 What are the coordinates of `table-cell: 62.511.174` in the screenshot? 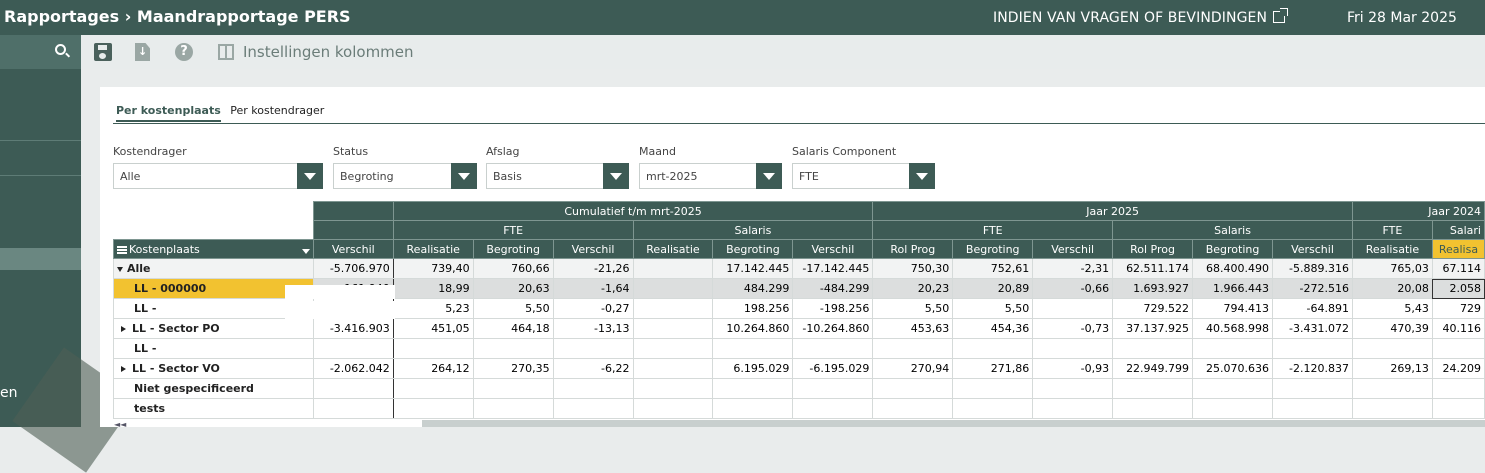 It's located at (1153, 268).